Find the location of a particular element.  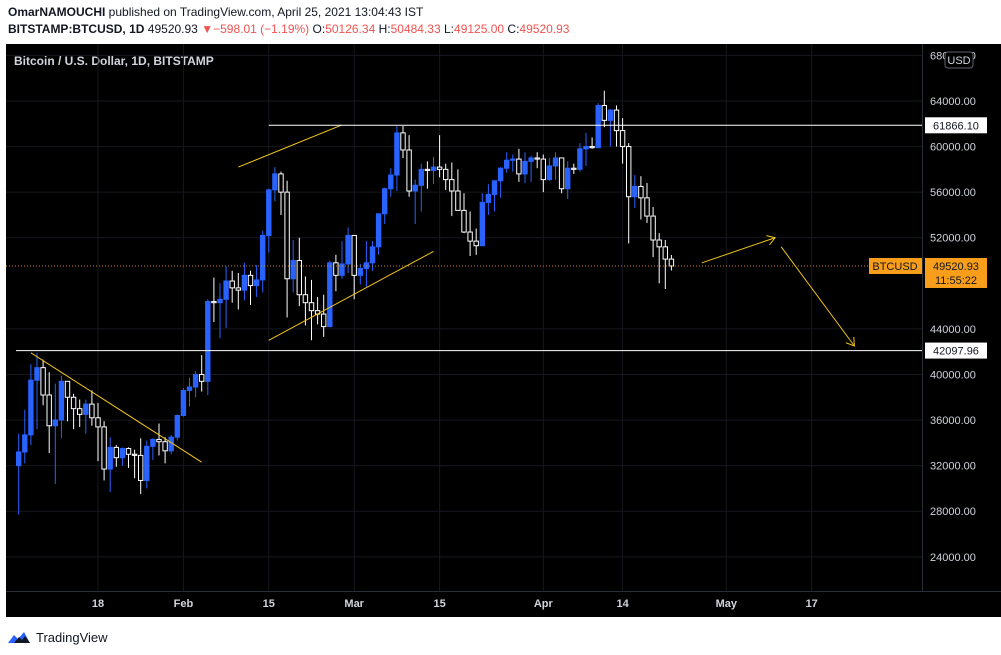

bar-countdown-label: 11:55:22 is located at coordinates (956, 281).